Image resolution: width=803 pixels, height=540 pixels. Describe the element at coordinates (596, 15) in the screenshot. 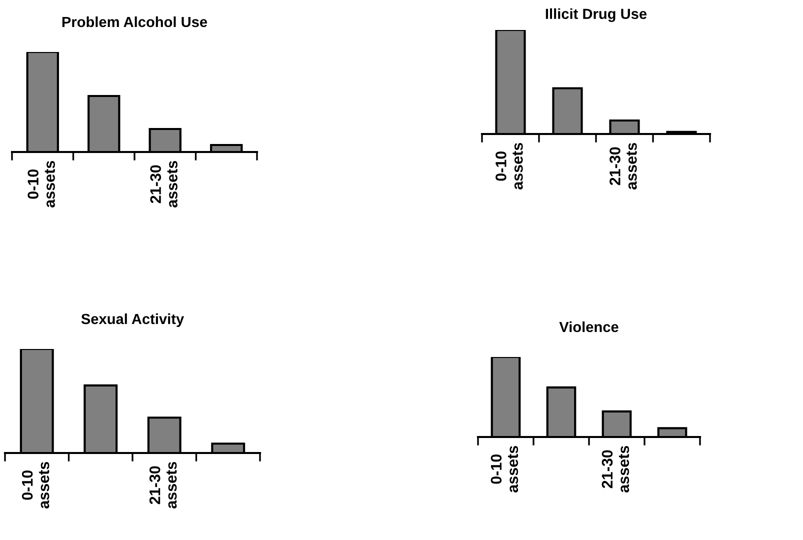

I see `chart-title: Illicit Drug Use` at that location.